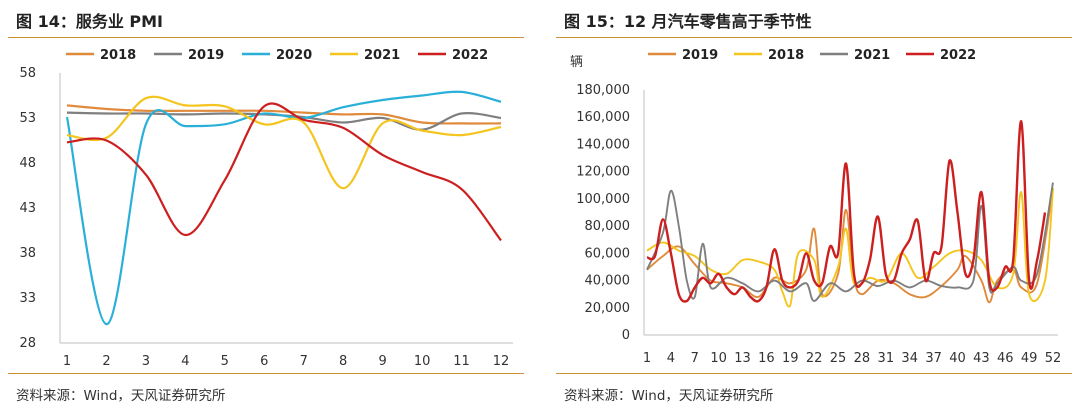  Describe the element at coordinates (814, 373) in the screenshot. I see `right-source-rule` at that location.